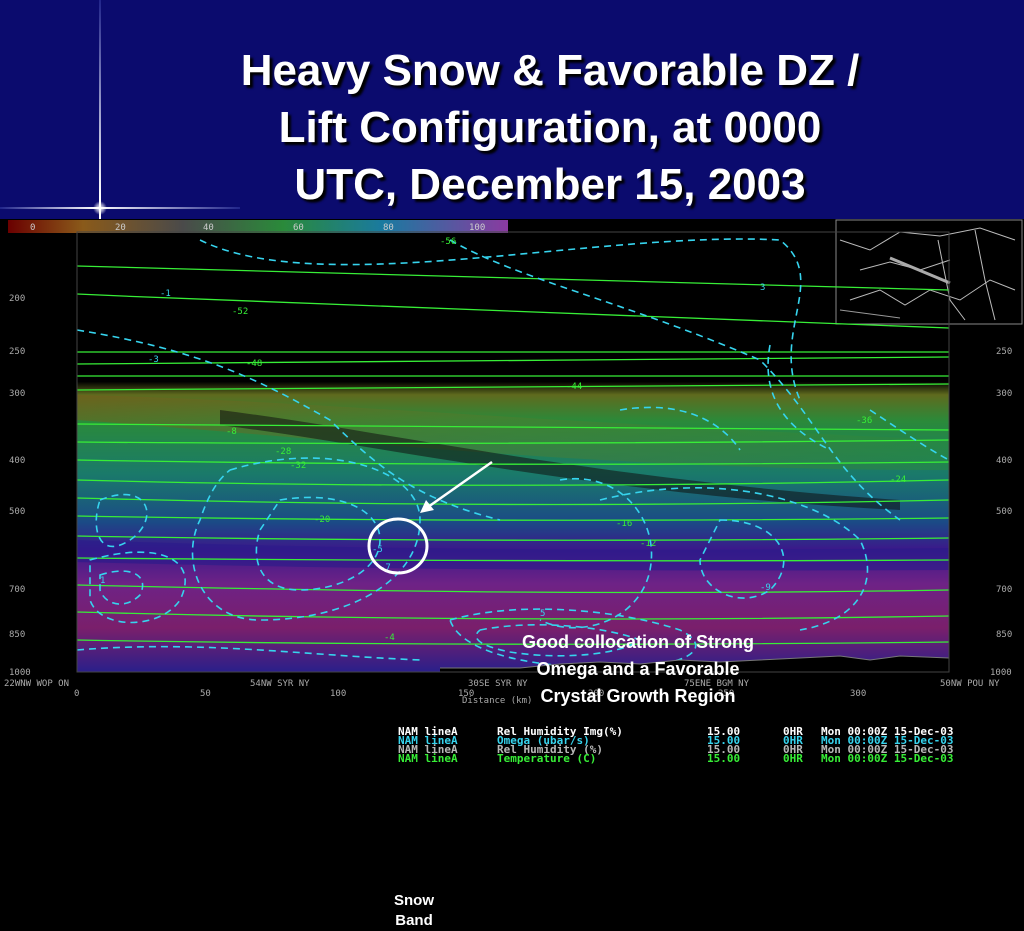  I want to click on snow-band-circle, so click(398, 546).